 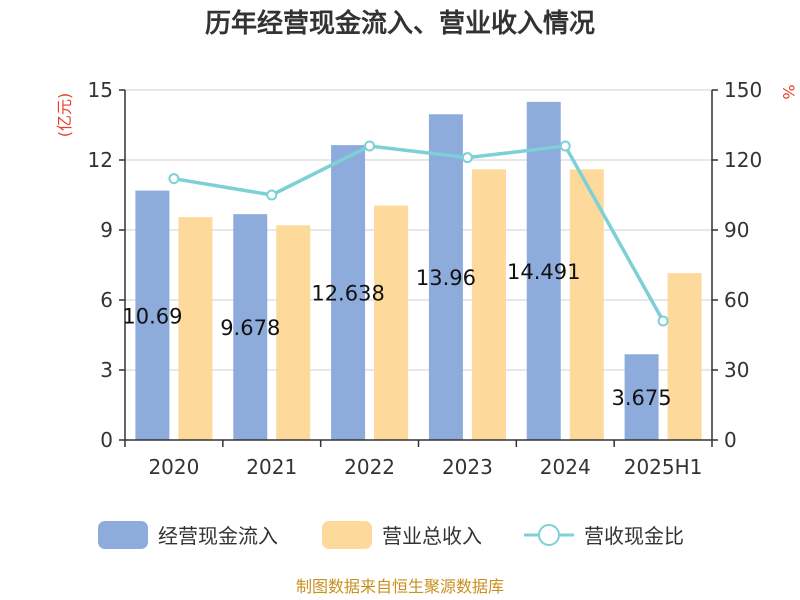 I want to click on left-tick-label: 3, so click(x=106, y=370).